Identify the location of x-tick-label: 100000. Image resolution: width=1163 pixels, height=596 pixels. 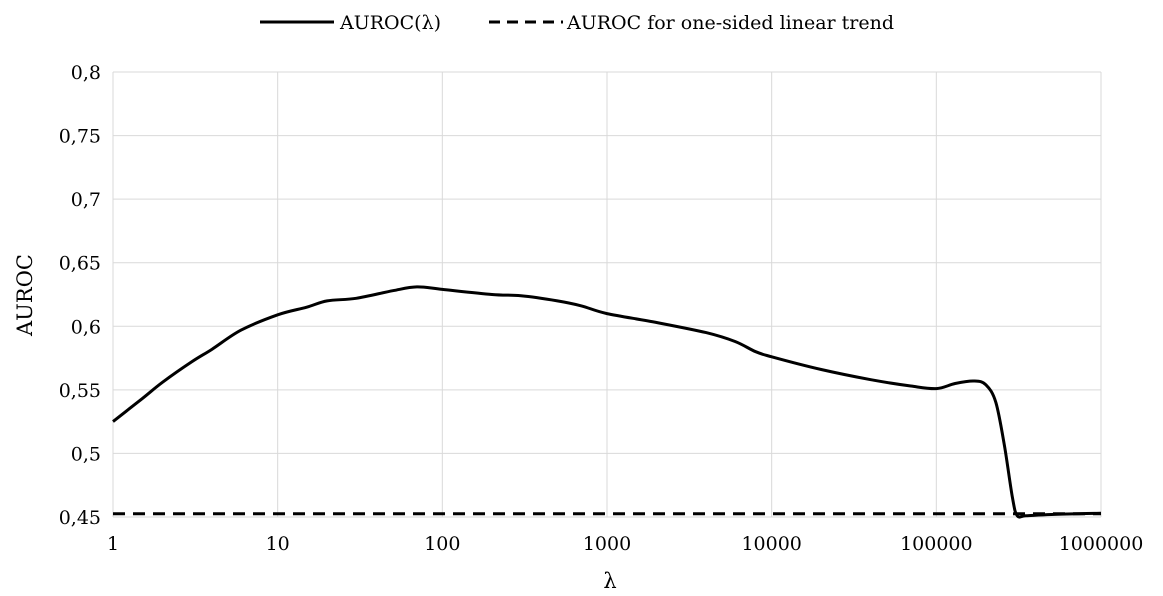
(936, 544).